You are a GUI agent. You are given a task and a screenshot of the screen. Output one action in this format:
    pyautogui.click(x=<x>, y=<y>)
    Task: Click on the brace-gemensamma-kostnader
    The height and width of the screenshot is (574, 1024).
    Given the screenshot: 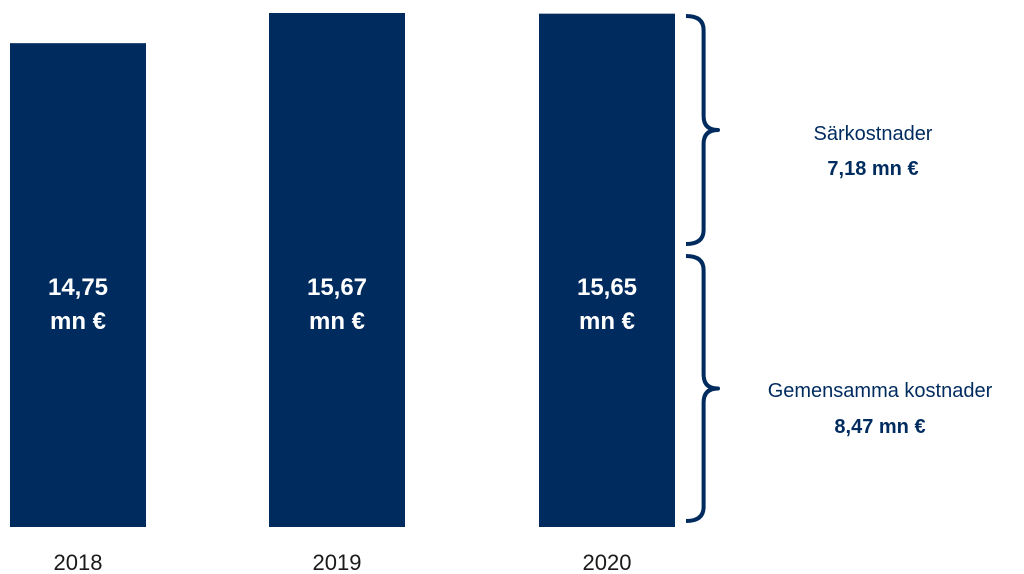 What is the action you would take?
    pyautogui.click(x=702, y=388)
    